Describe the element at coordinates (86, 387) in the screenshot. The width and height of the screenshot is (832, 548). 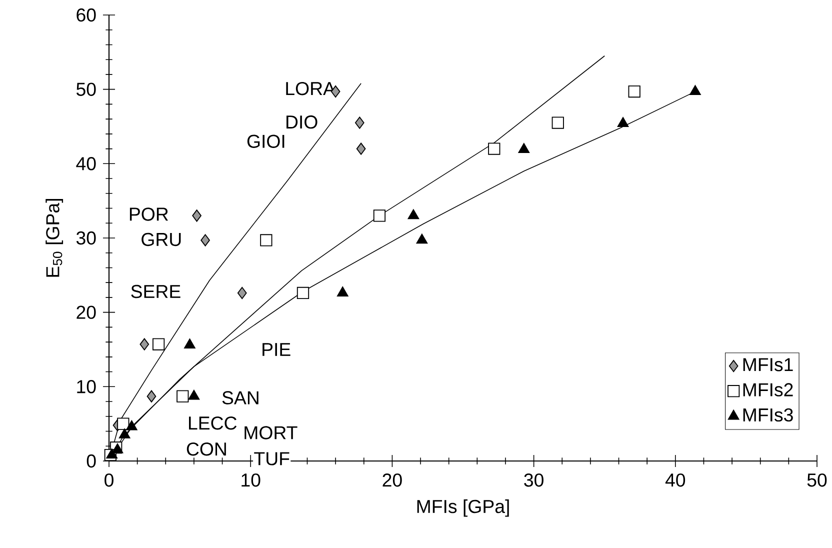
I see `y-tick-label: 10` at that location.